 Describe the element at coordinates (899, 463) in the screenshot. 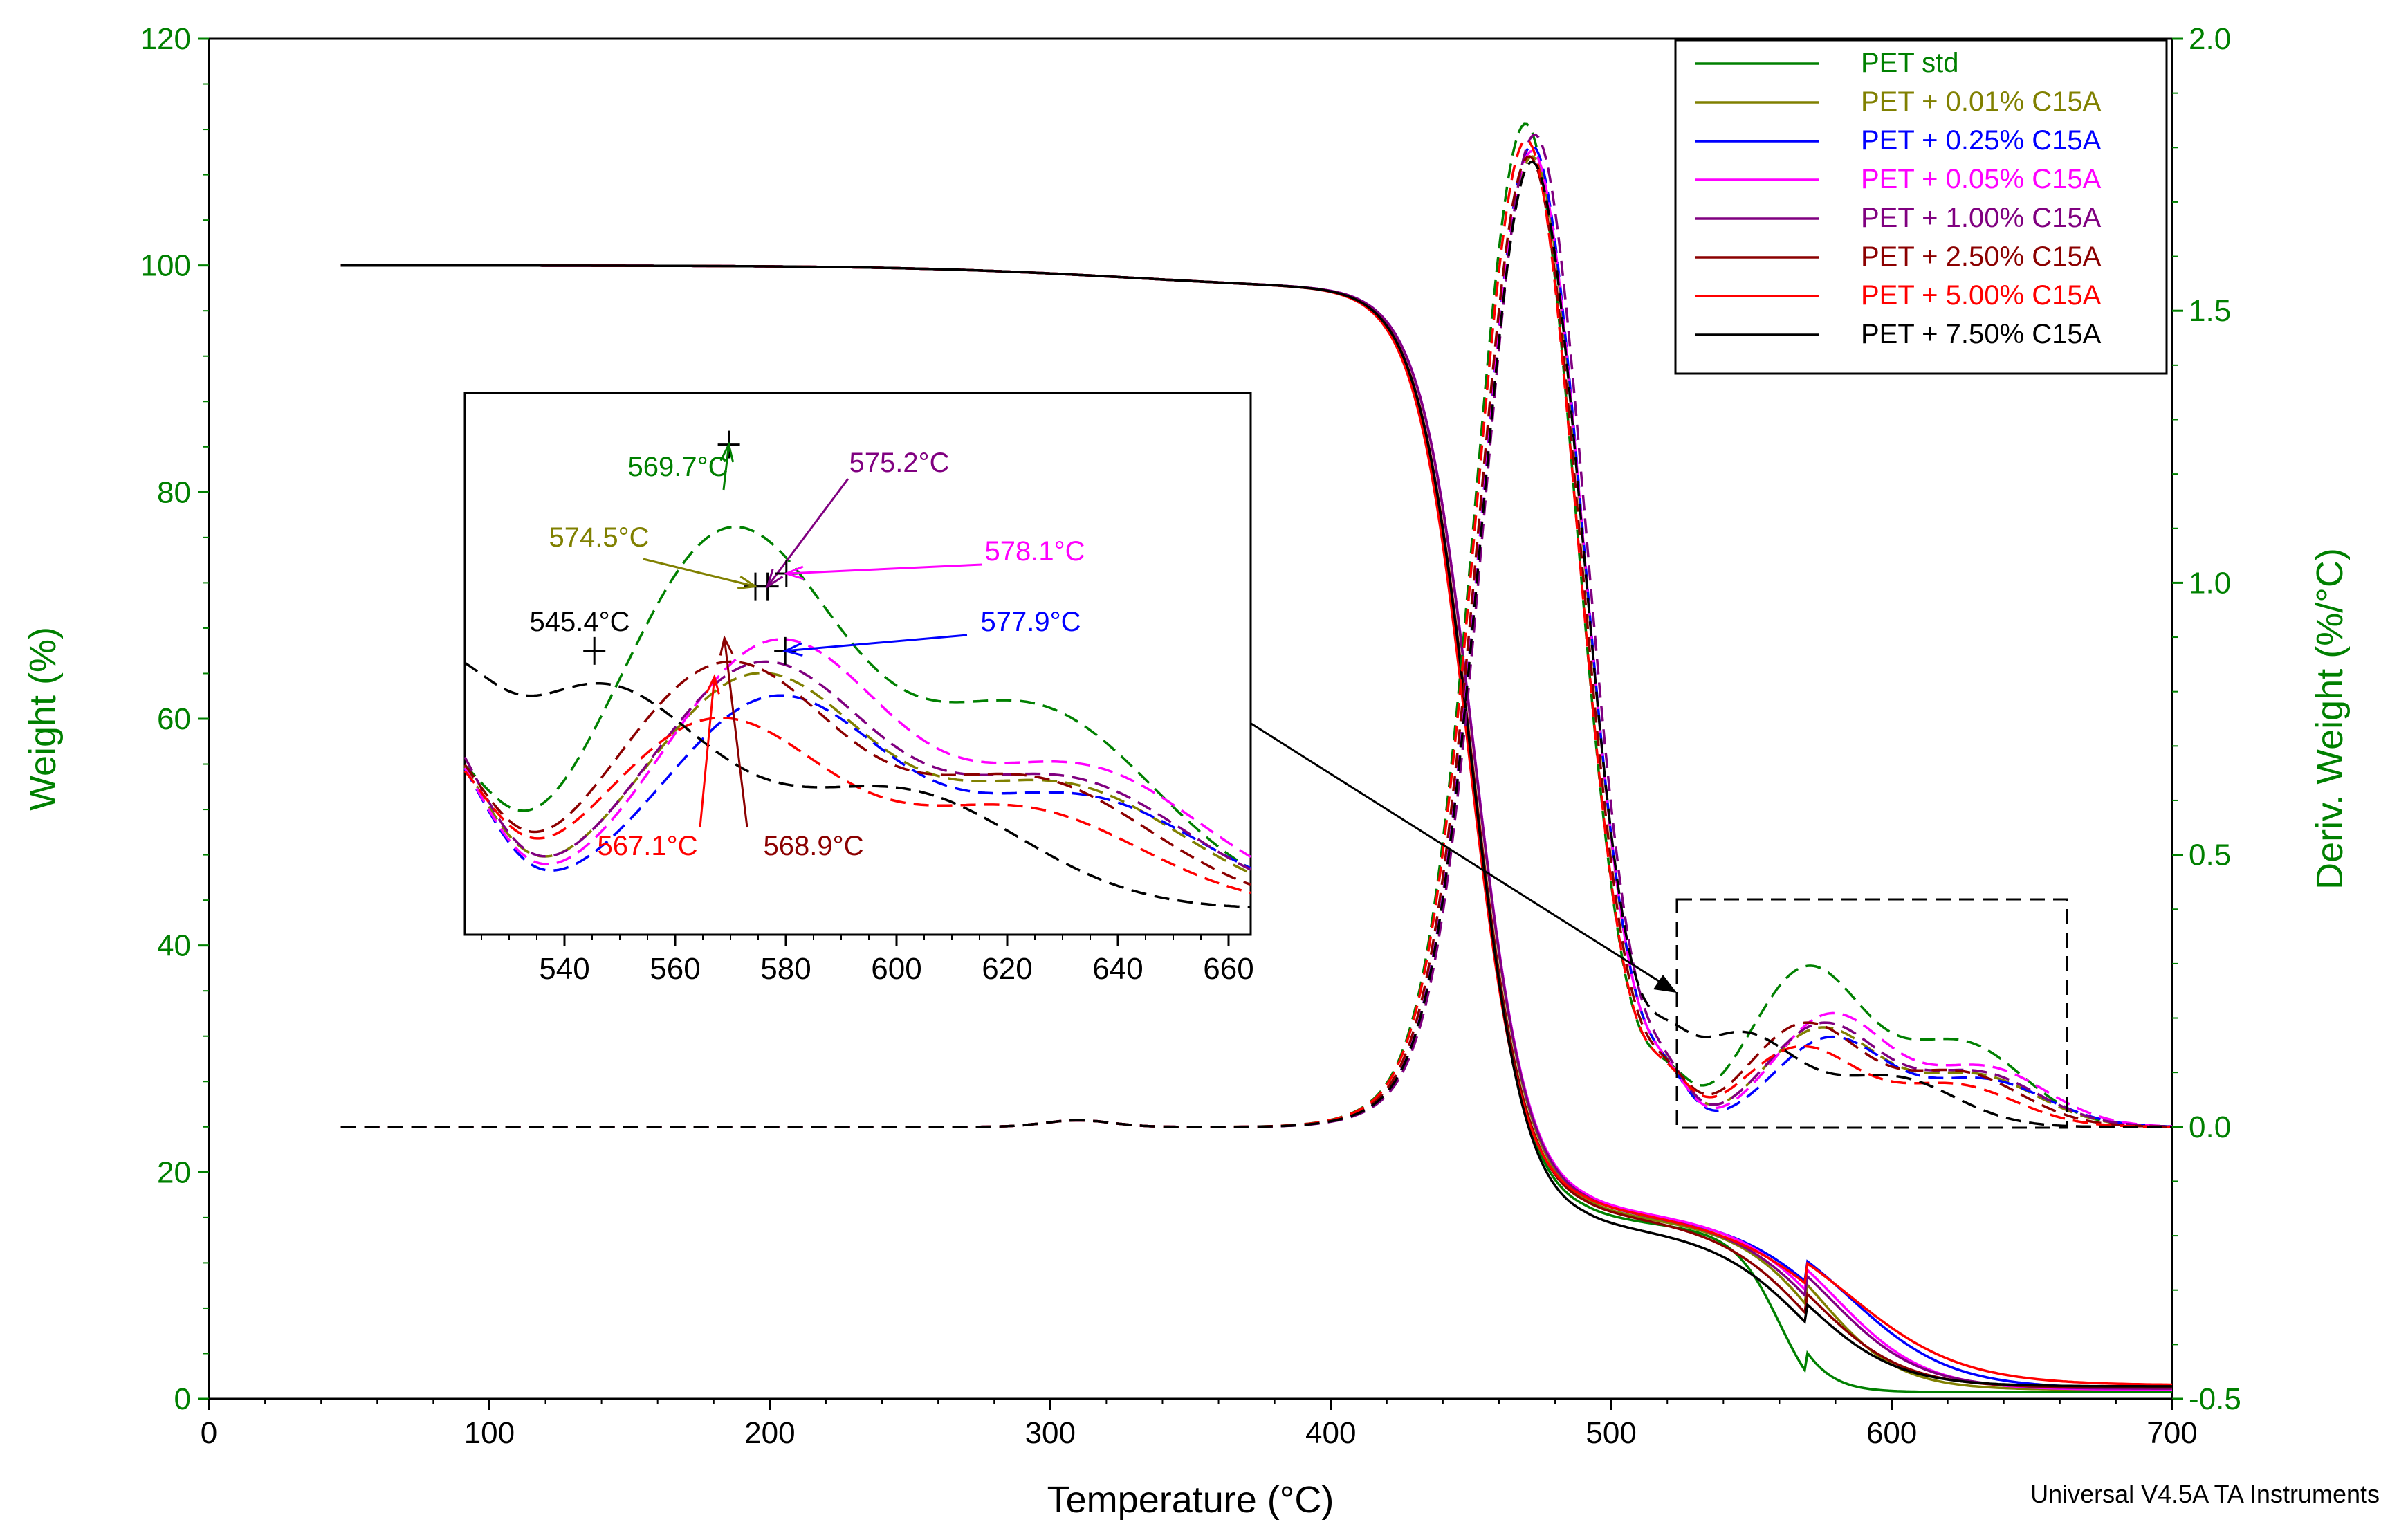

I see `inset-annotation-label: 575.2°C` at that location.